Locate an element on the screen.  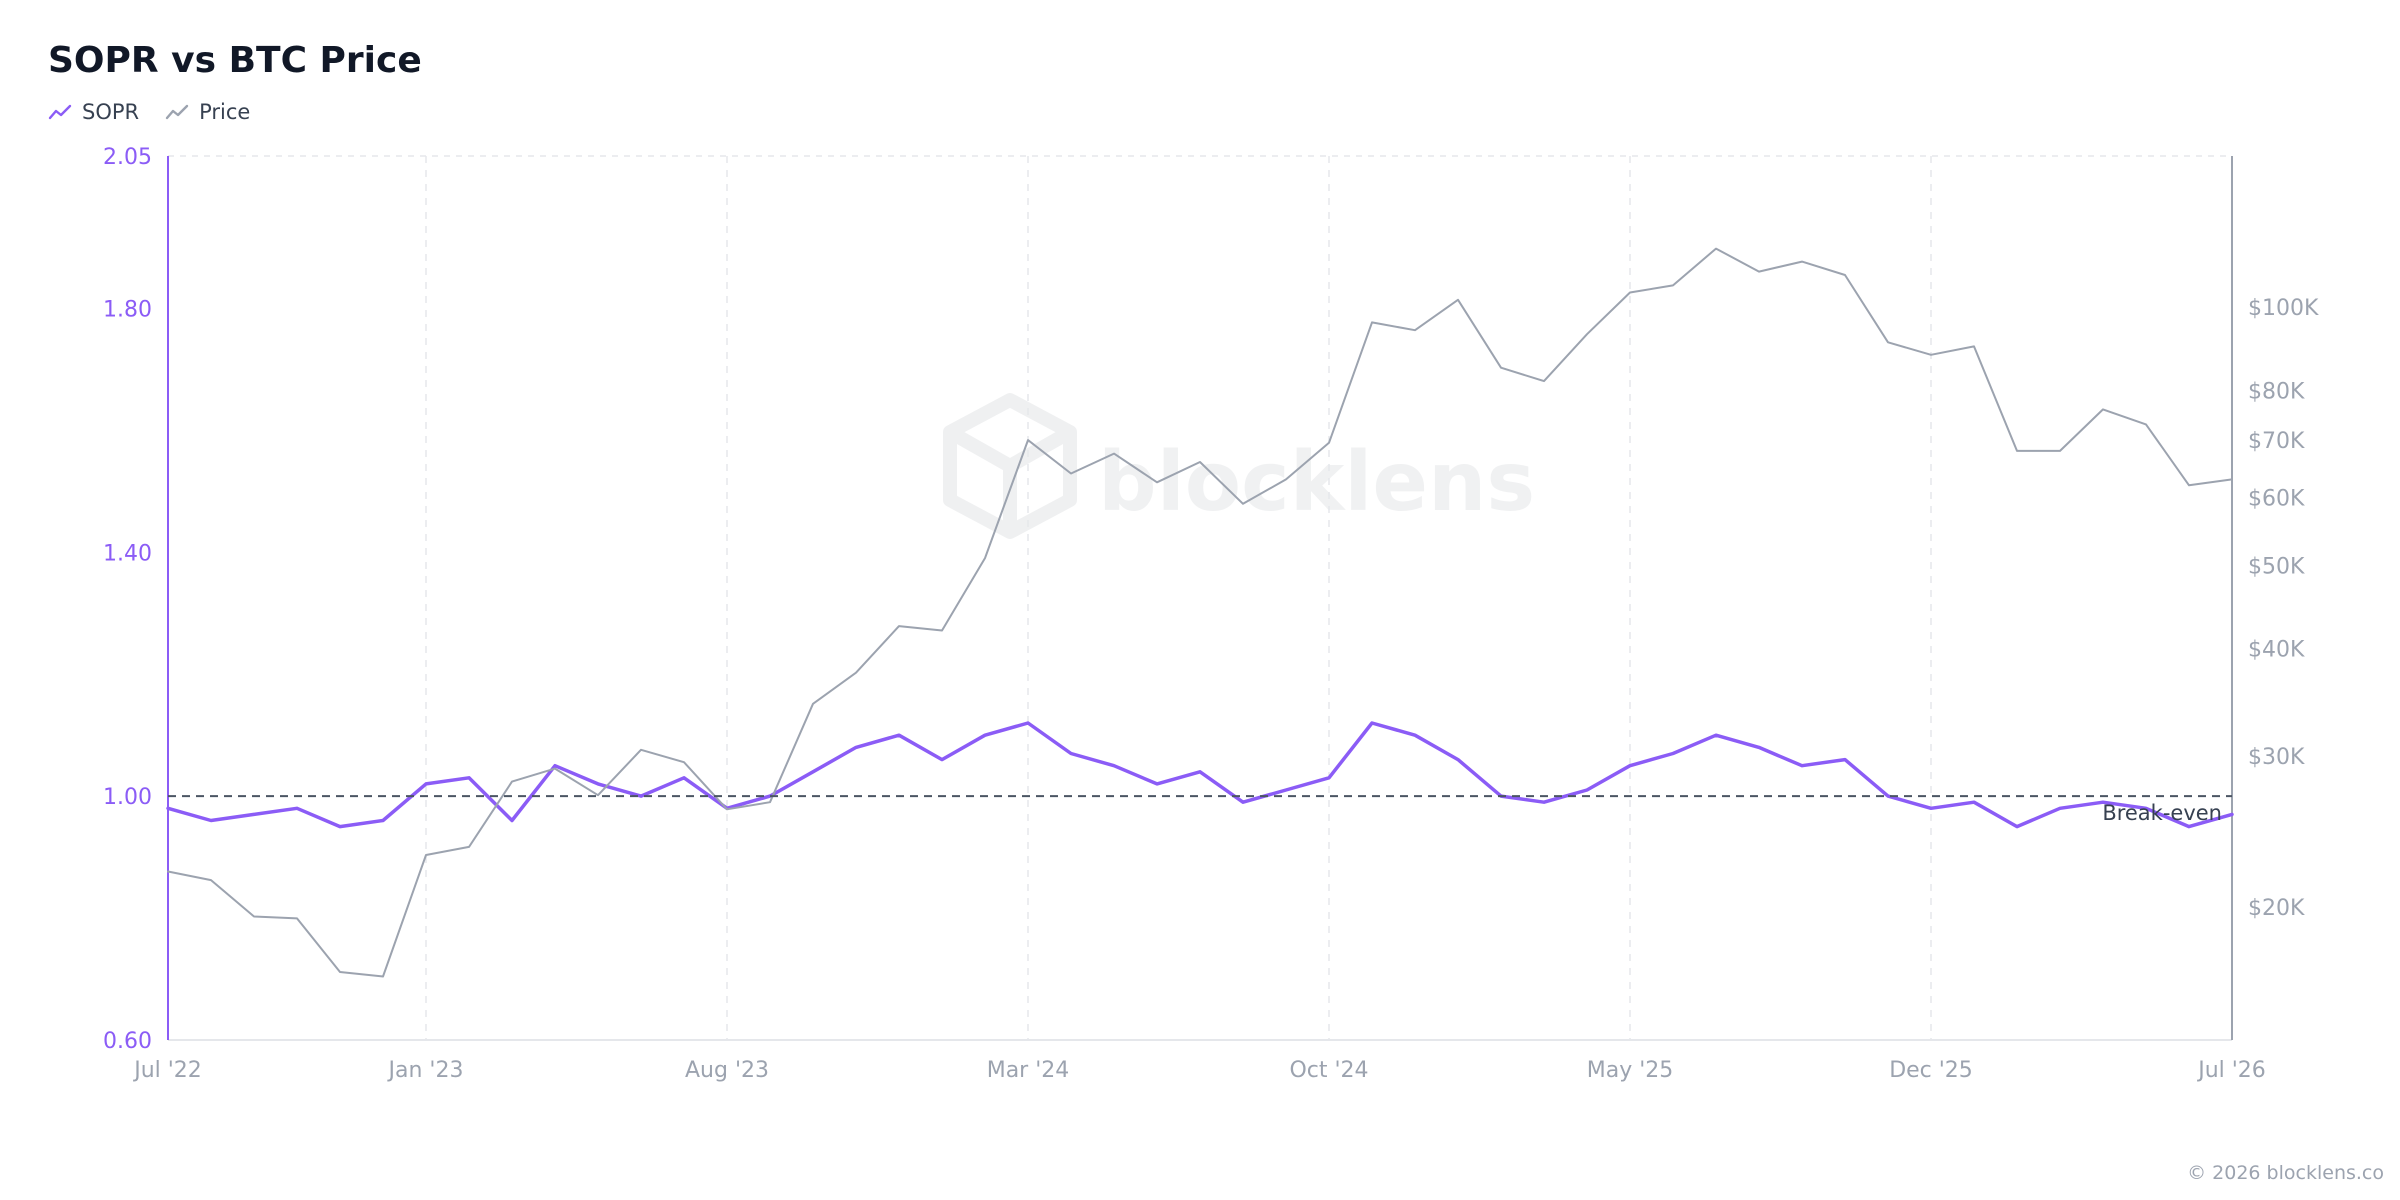
legend-item-sopr: SOPR is located at coordinates (93, 112).